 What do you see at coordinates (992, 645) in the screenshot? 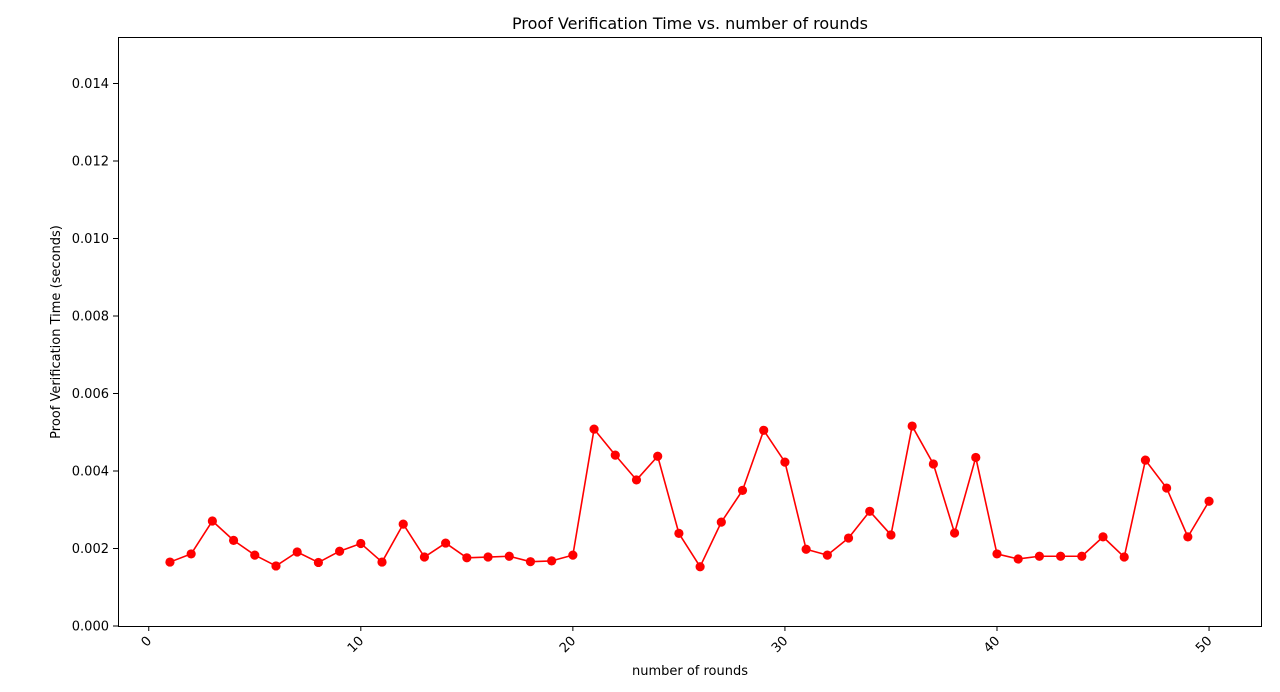
I see `x-tick-label: 40` at bounding box center [992, 645].